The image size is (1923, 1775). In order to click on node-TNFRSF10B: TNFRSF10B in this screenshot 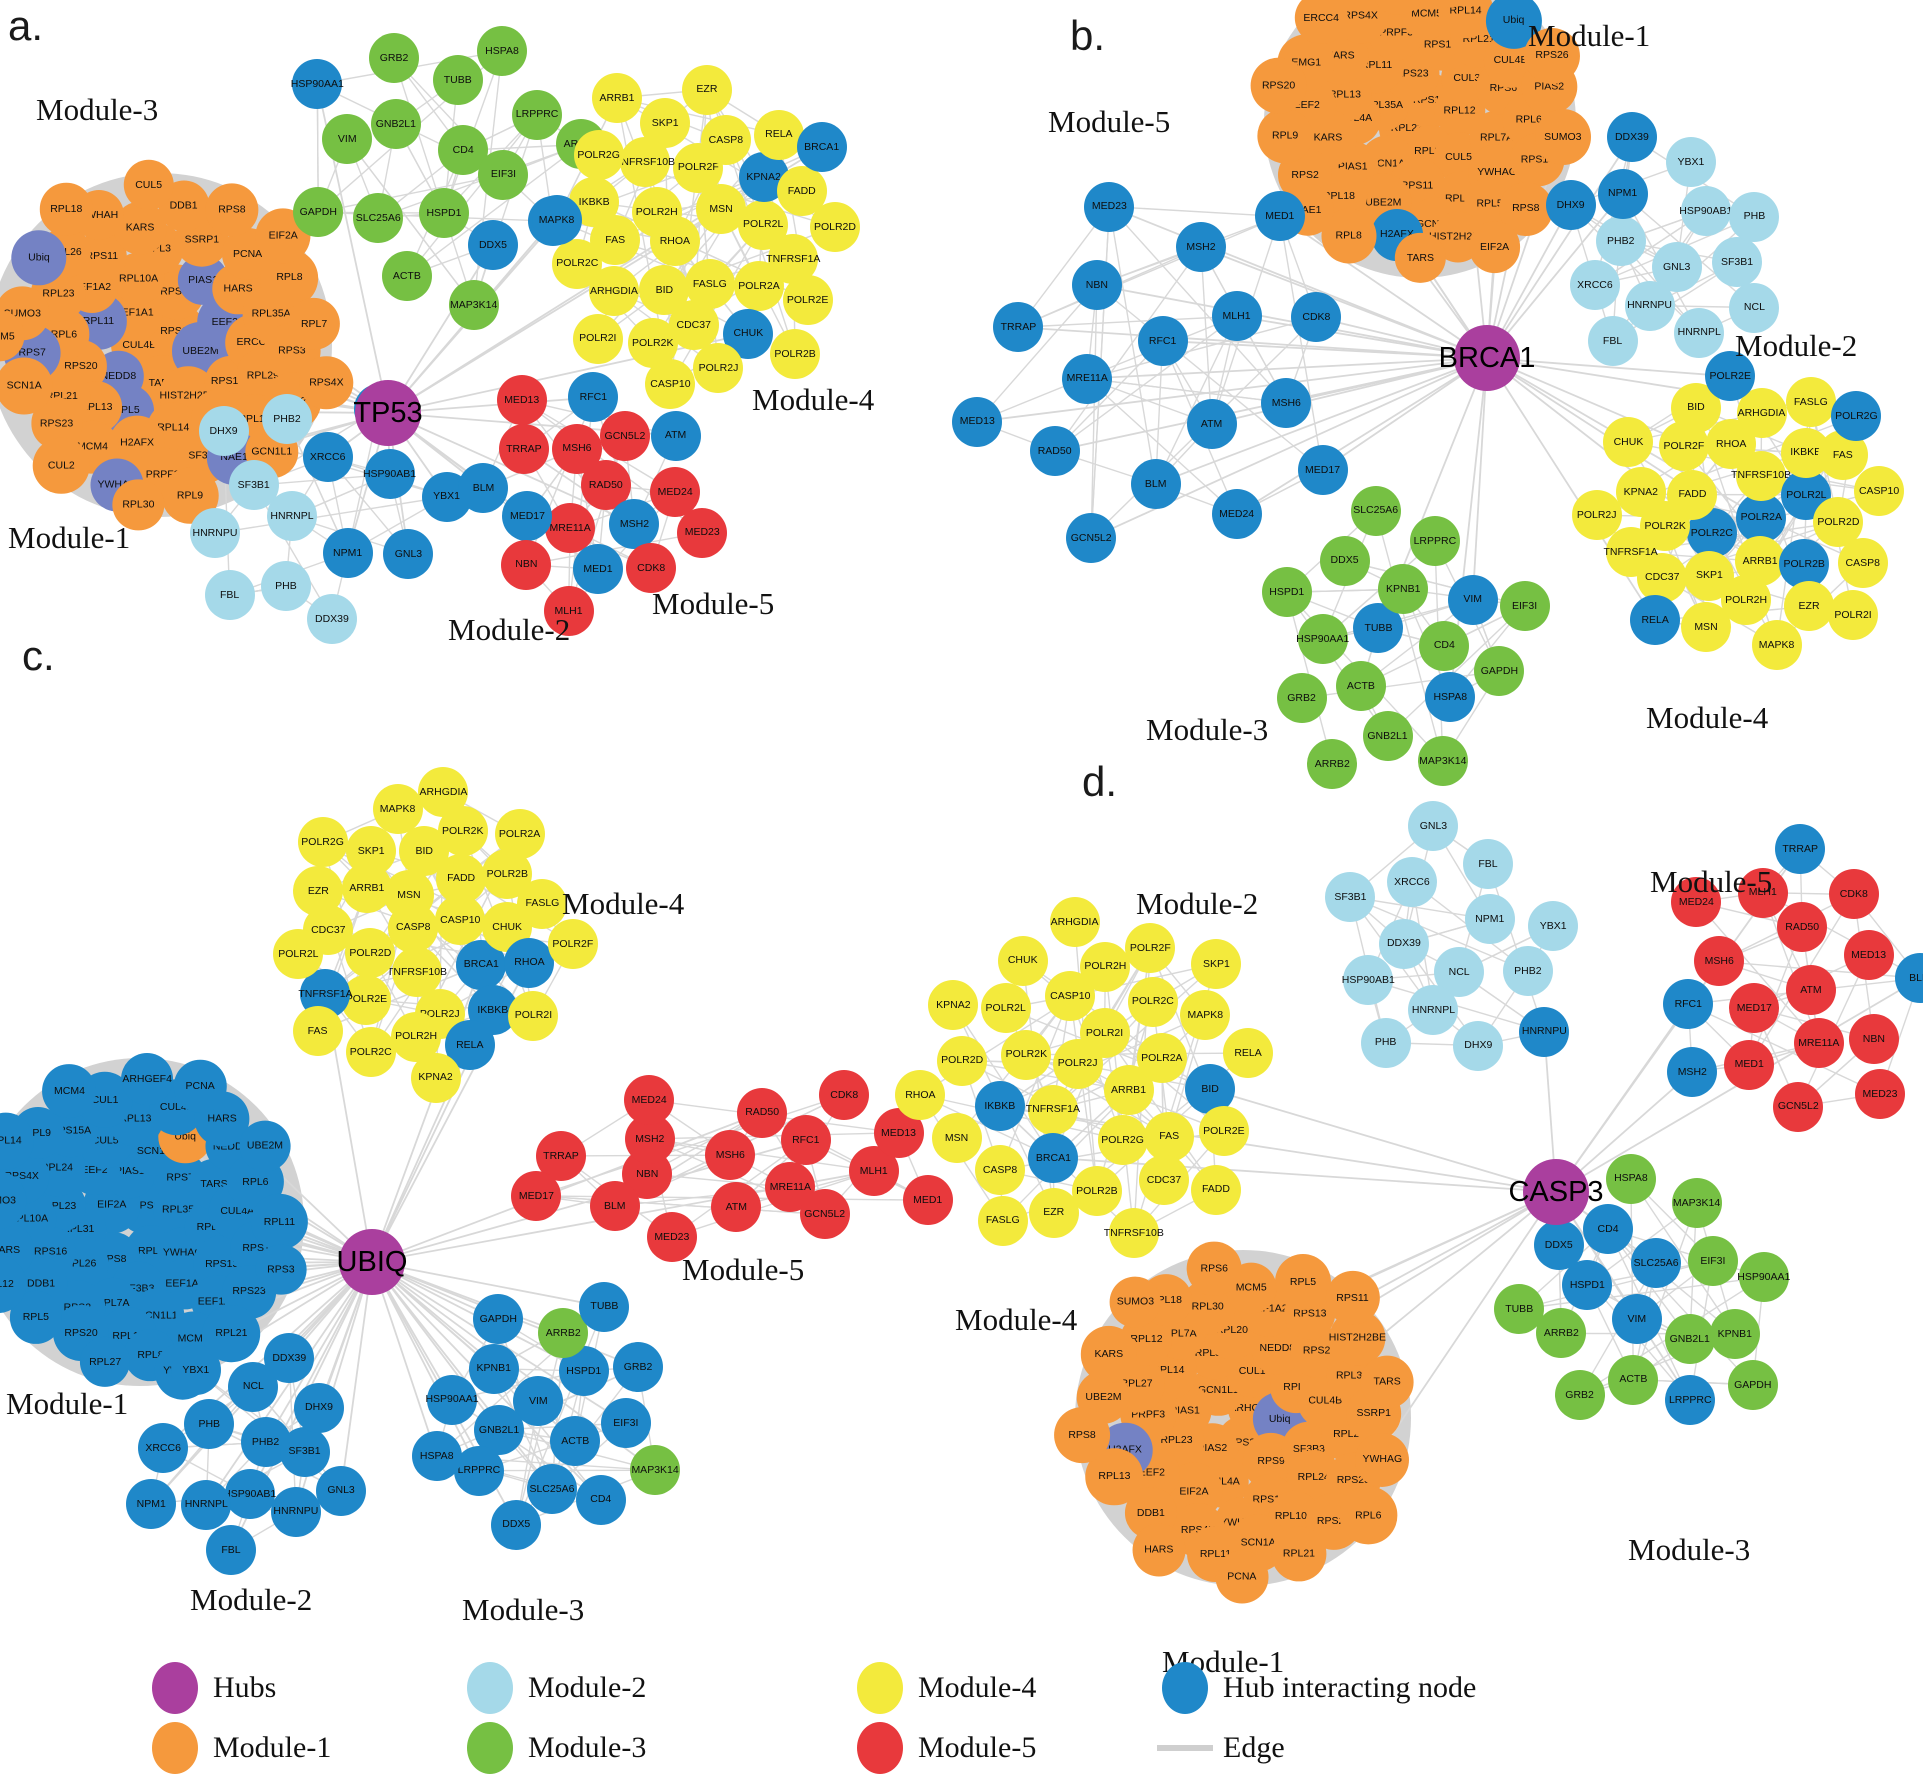, I will do `click(417, 972)`.